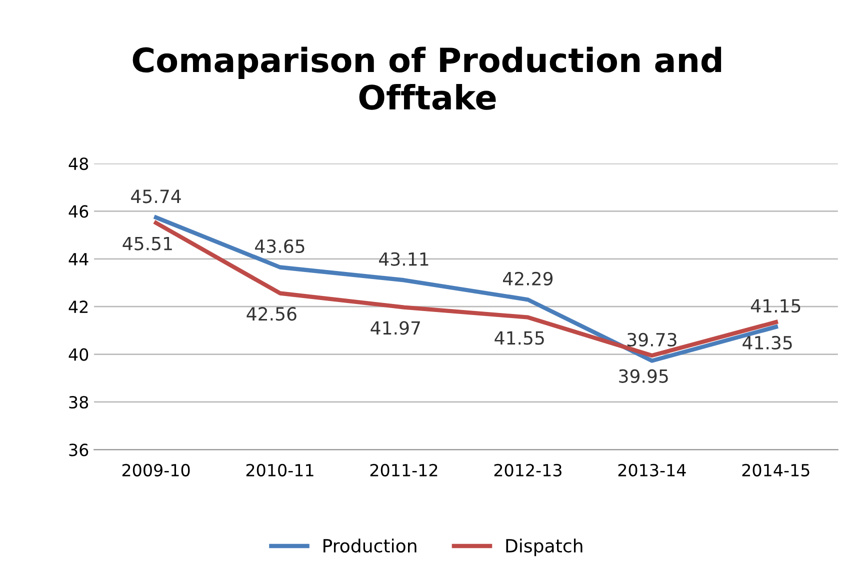 This screenshot has height=584, width=855. I want to click on y-tick-label: 42, so click(78, 306).